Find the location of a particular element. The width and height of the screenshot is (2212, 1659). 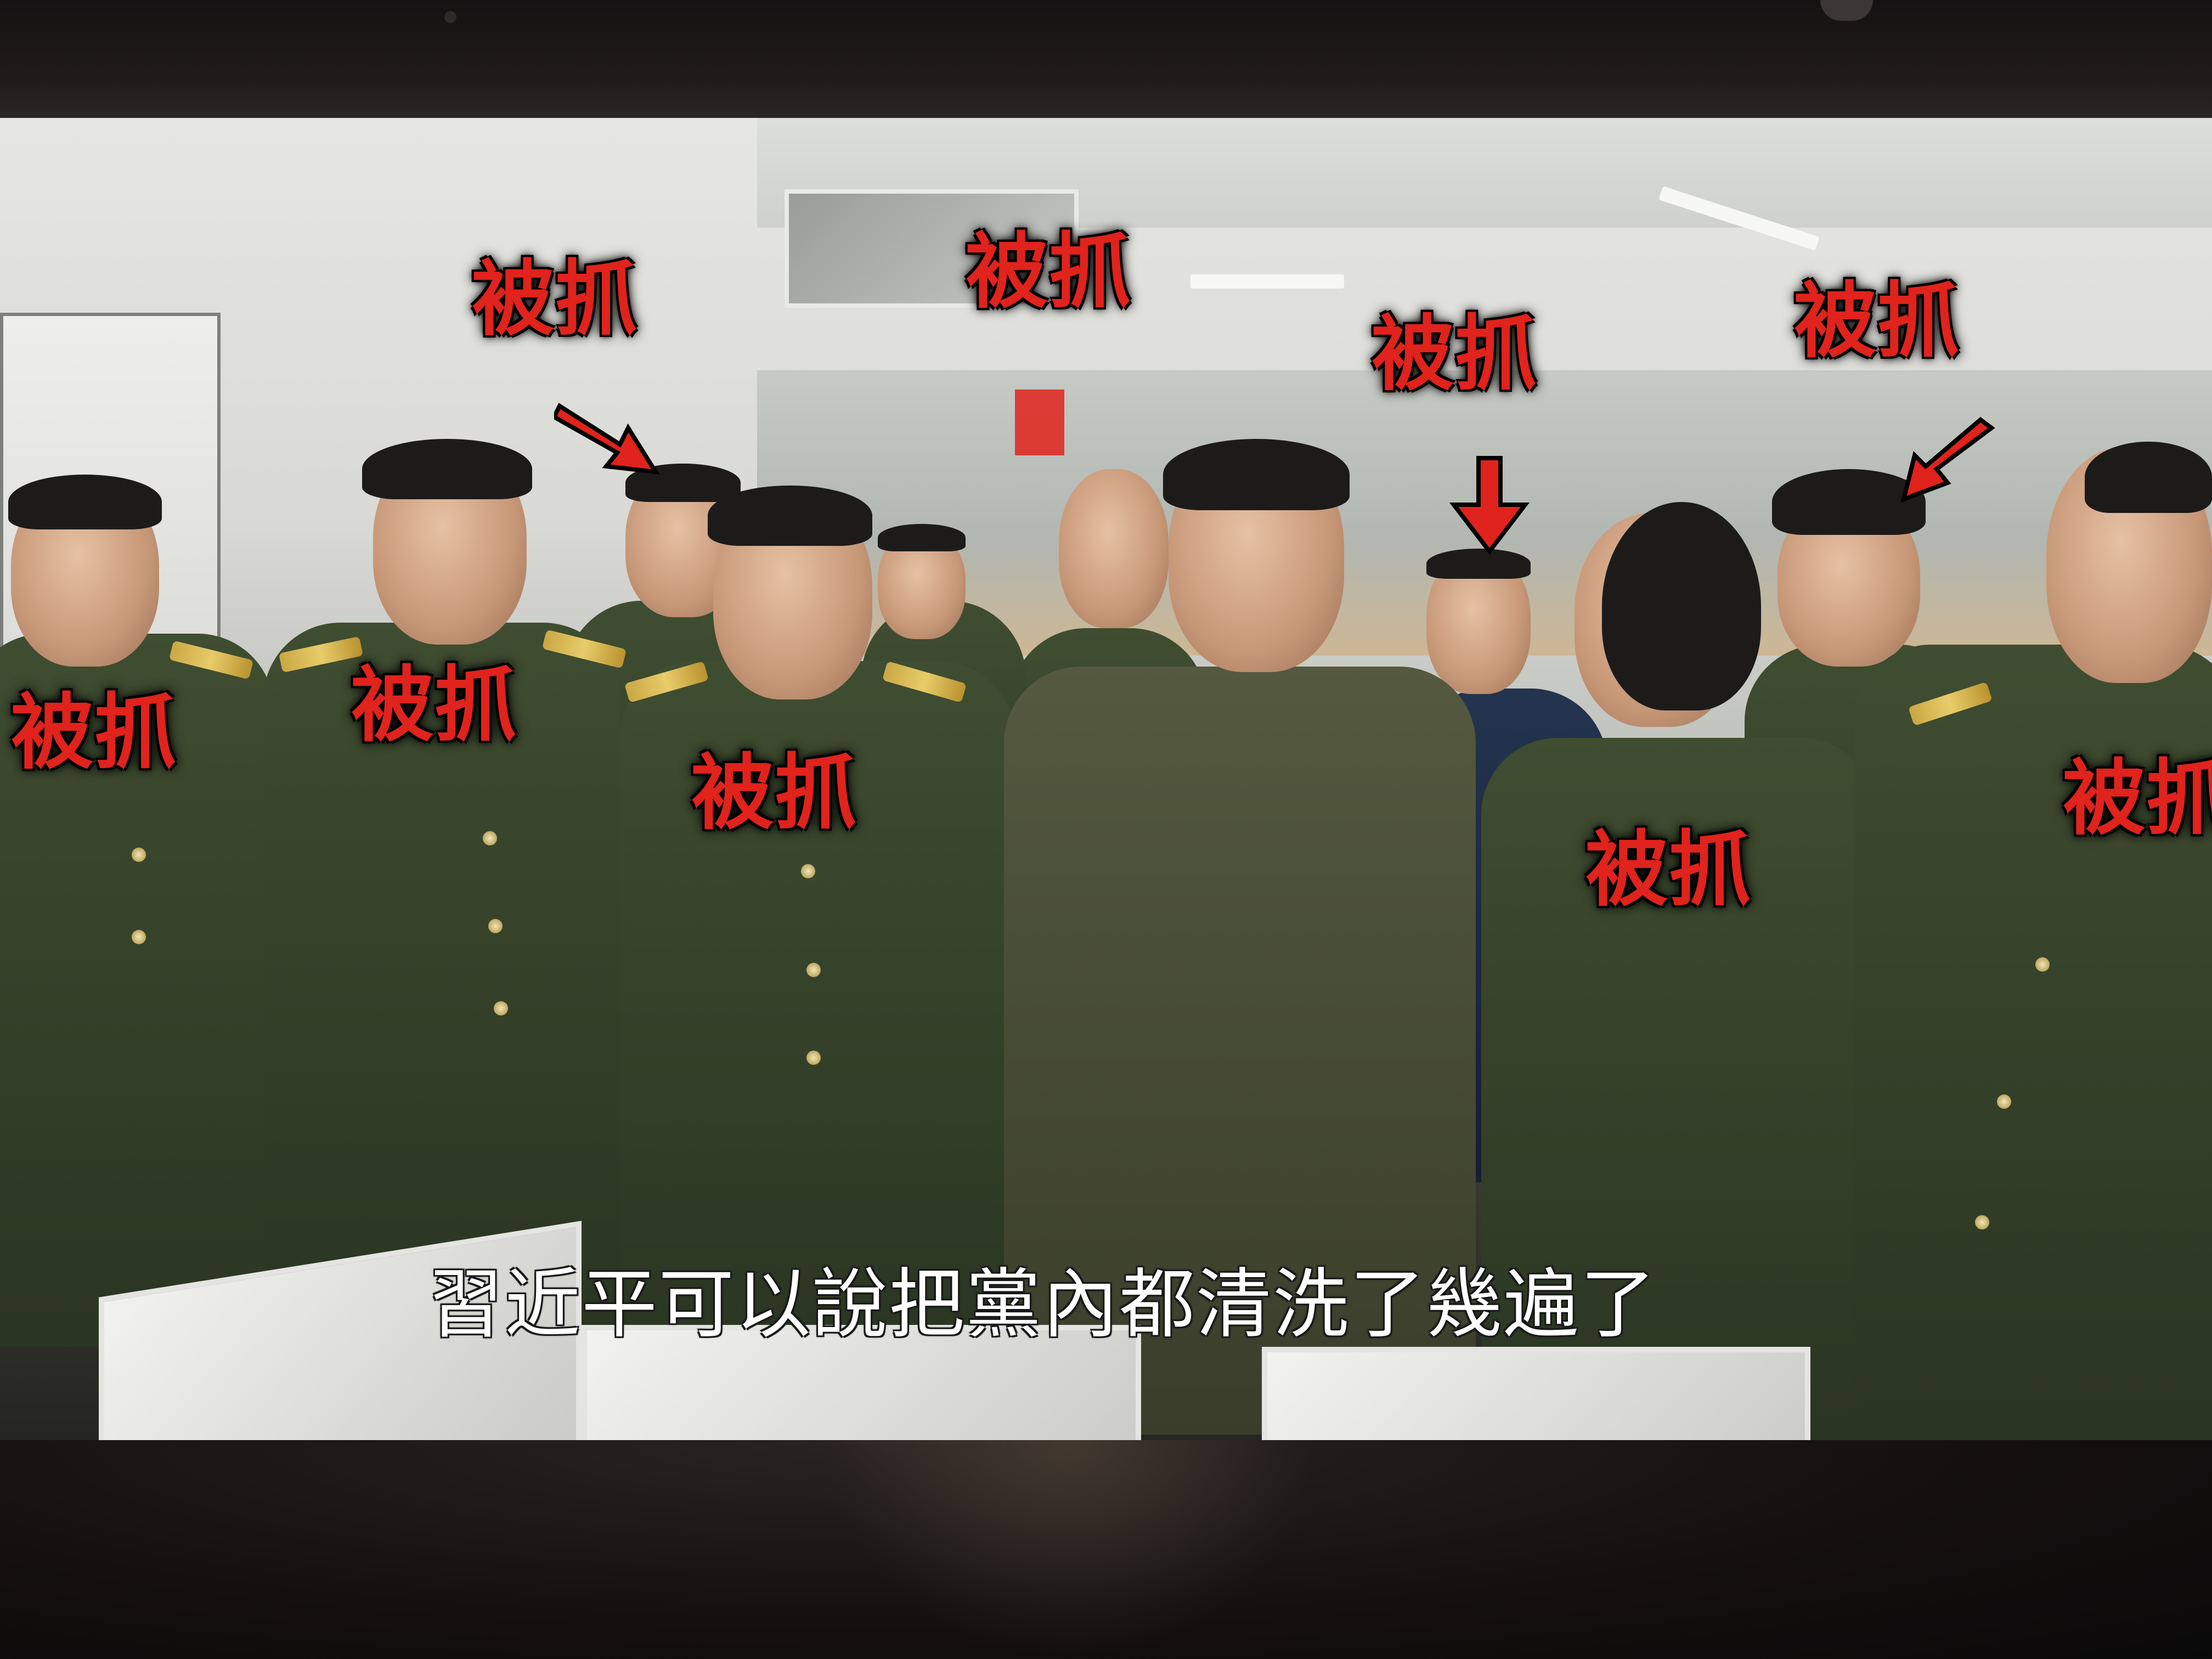

monitor-bezel-top is located at coordinates (1106, 59).